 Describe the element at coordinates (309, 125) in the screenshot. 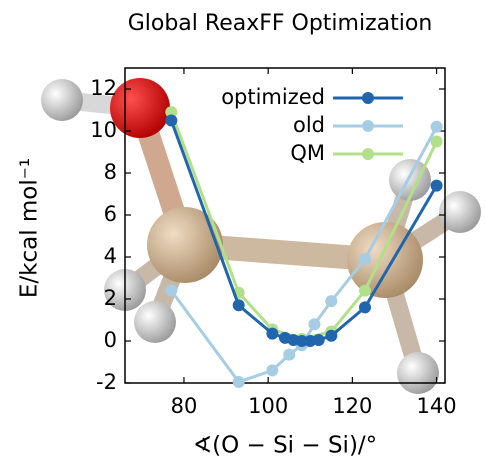

I see `legend-label: old` at that location.